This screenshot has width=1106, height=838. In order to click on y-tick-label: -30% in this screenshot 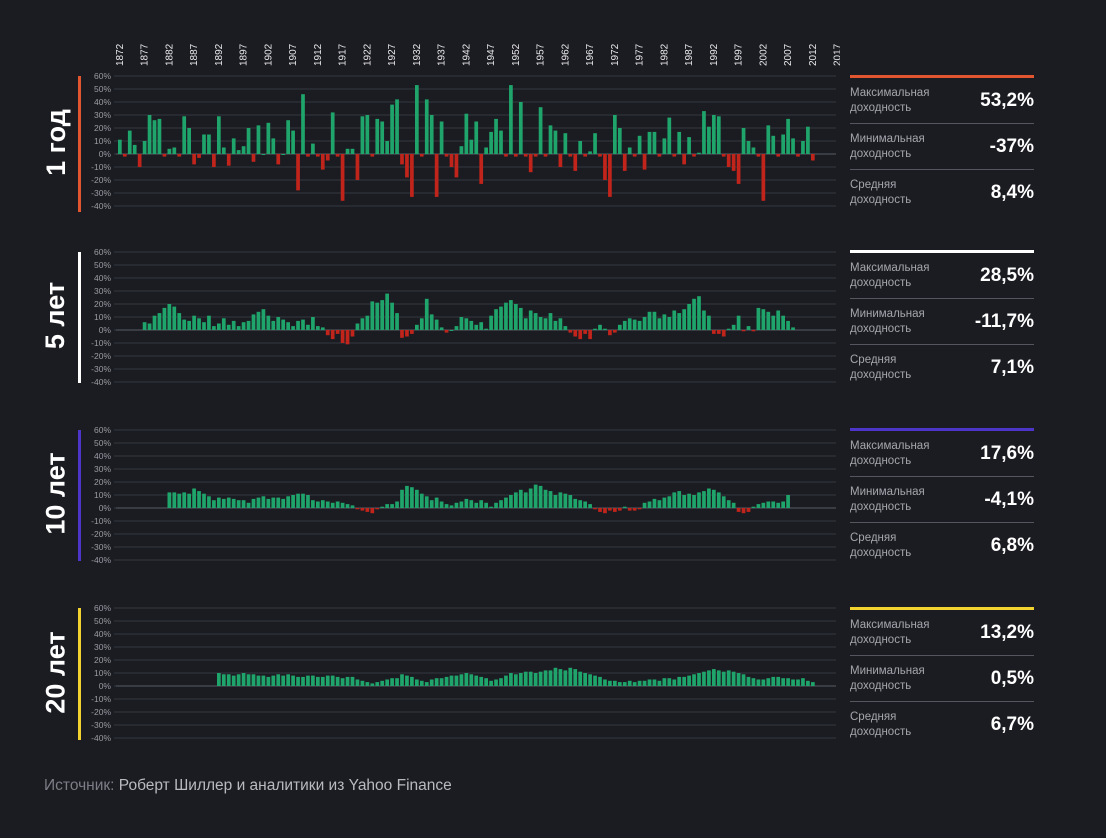, I will do `click(101, 547)`.